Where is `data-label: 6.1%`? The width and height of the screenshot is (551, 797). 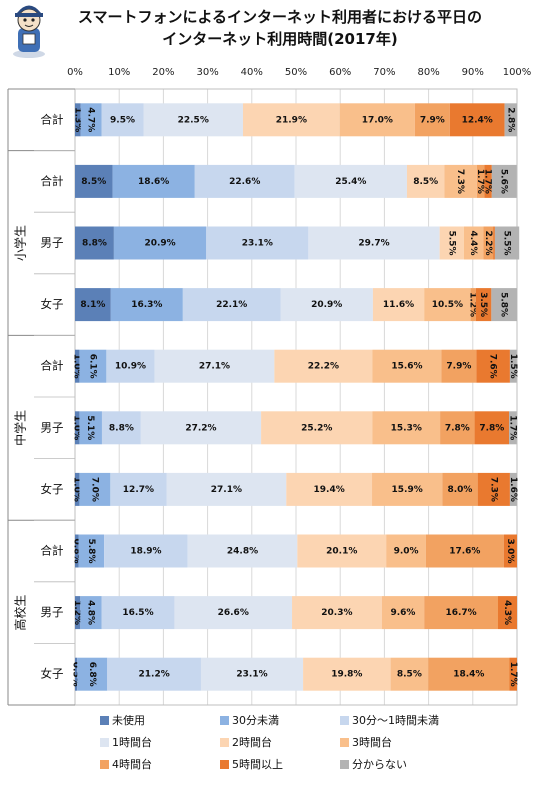 data-label: 6.1% is located at coordinates (92, 366).